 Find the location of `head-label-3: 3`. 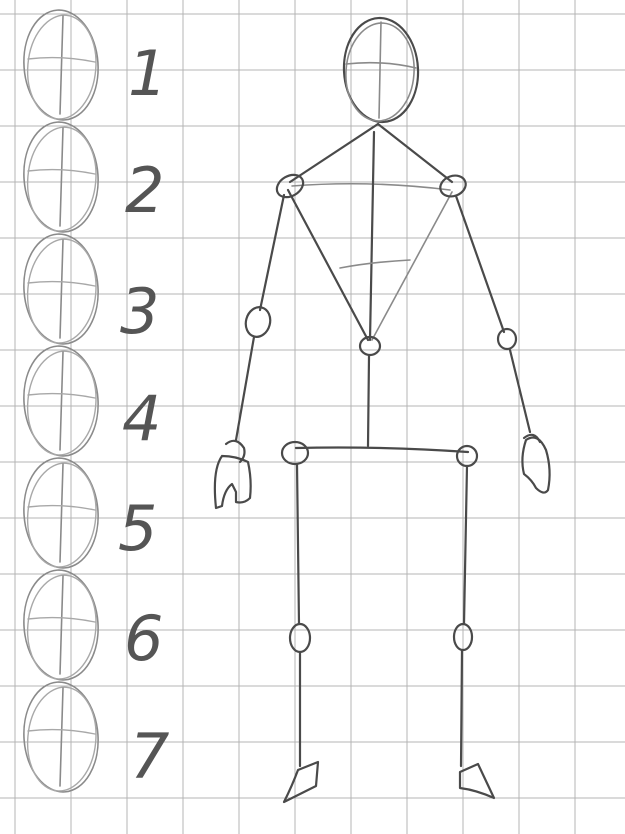

head-label-3: 3 is located at coordinates (139, 311).